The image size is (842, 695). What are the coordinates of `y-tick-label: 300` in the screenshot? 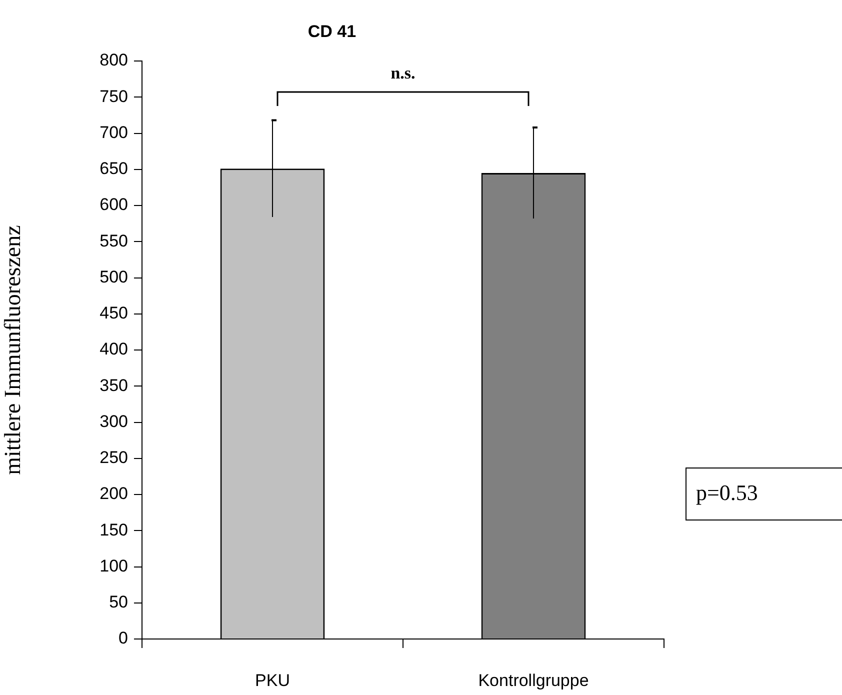 It's located at (114, 421).